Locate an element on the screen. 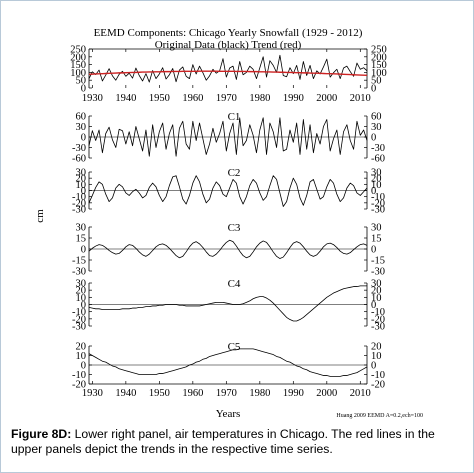 This screenshot has height=473, width=474. component-label: C5 is located at coordinates (234, 347).